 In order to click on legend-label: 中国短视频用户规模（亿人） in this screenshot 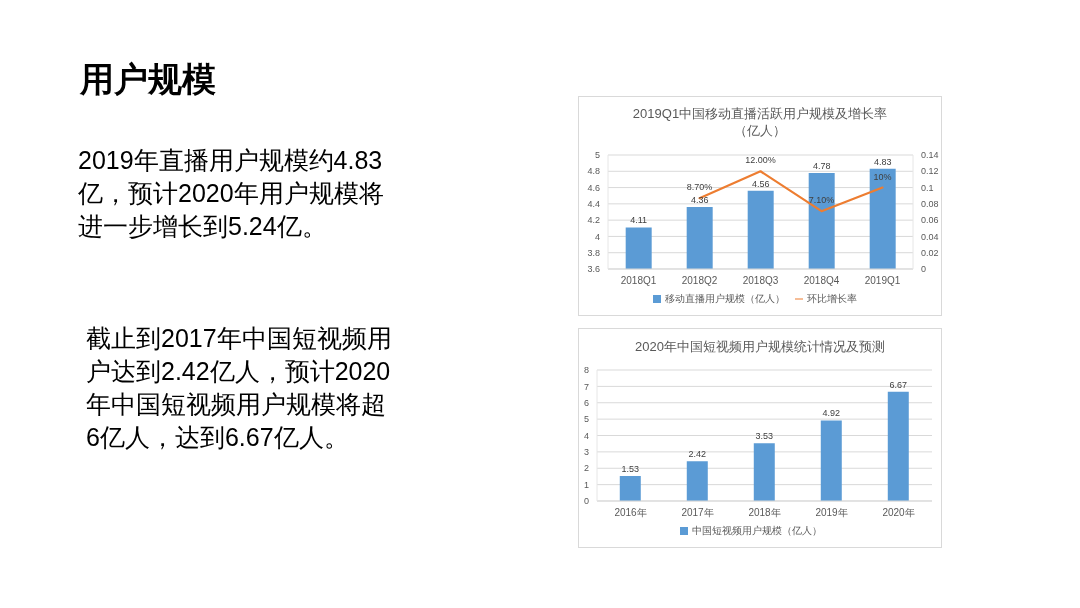, I will do `click(756, 530)`.